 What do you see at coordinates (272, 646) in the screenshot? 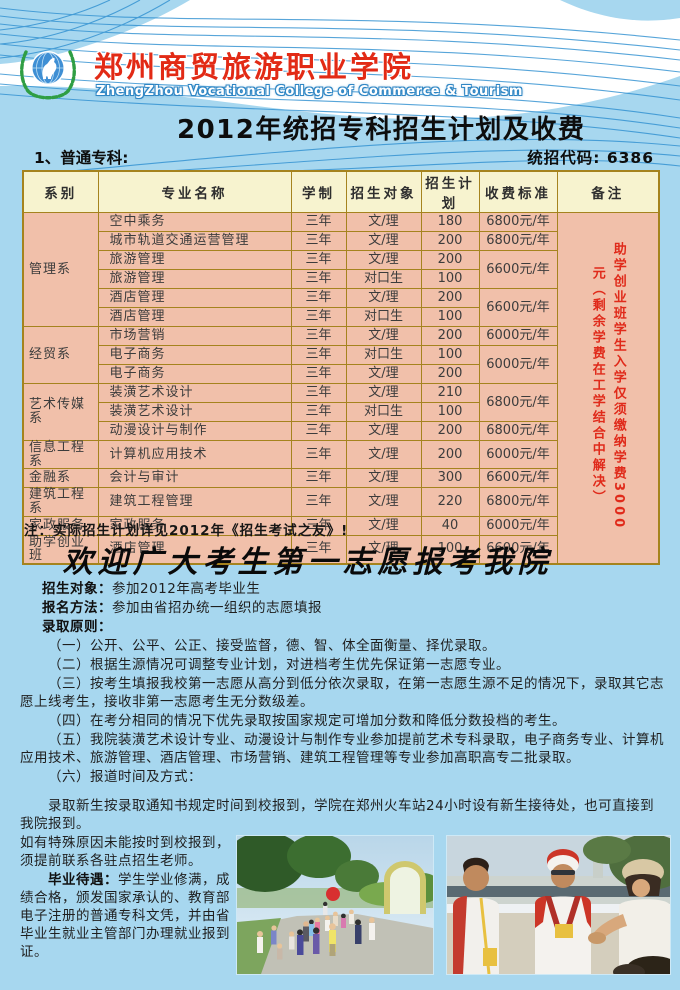
I see `admission-principle: （一）公开、公平、公正、接受监督，德、智、体全面衡量、择优录取。` at bounding box center [272, 646].